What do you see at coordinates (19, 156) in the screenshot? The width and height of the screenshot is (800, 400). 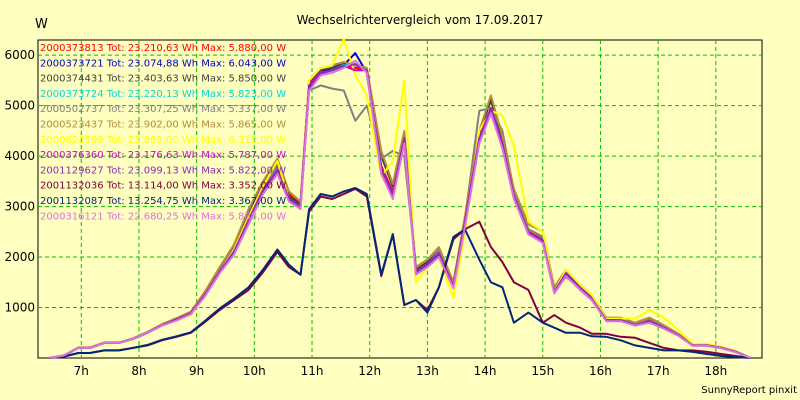 I see `y-tick-label: 4000` at bounding box center [19, 156].